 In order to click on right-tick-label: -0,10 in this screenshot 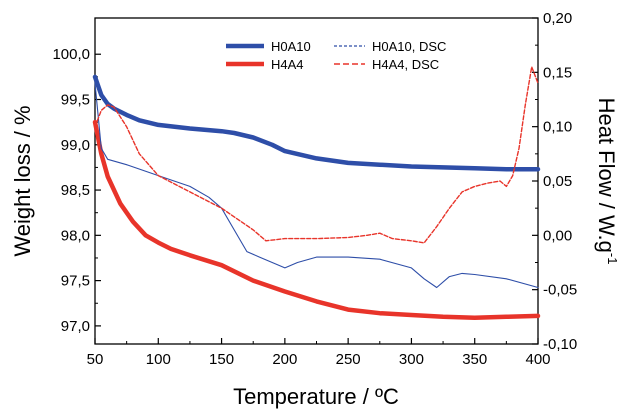, I will do `click(560, 344)`.